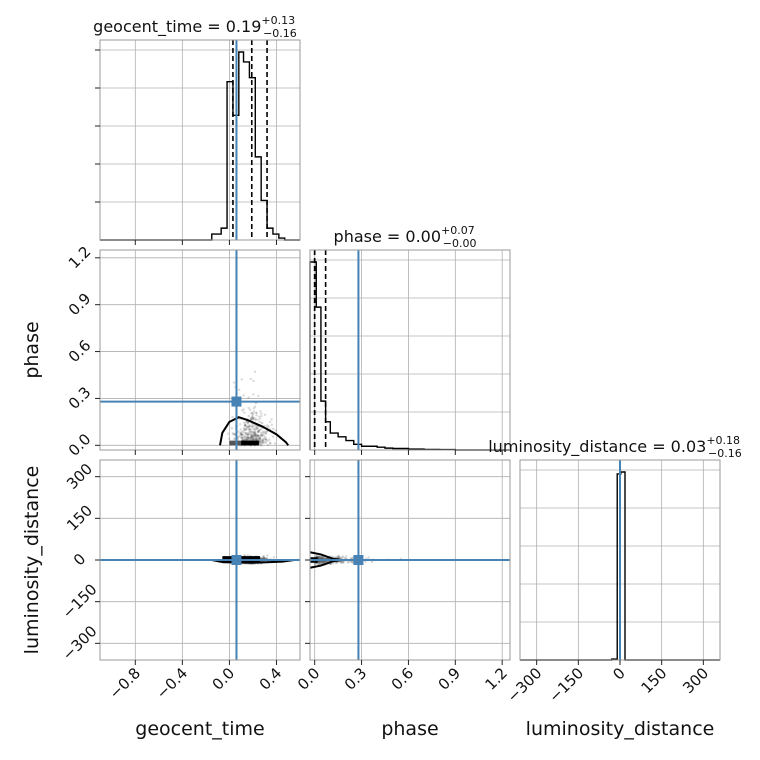 The image size is (760, 760). What do you see at coordinates (80, 398) in the screenshot?
I see `y-tick-label: 0.3` at bounding box center [80, 398].